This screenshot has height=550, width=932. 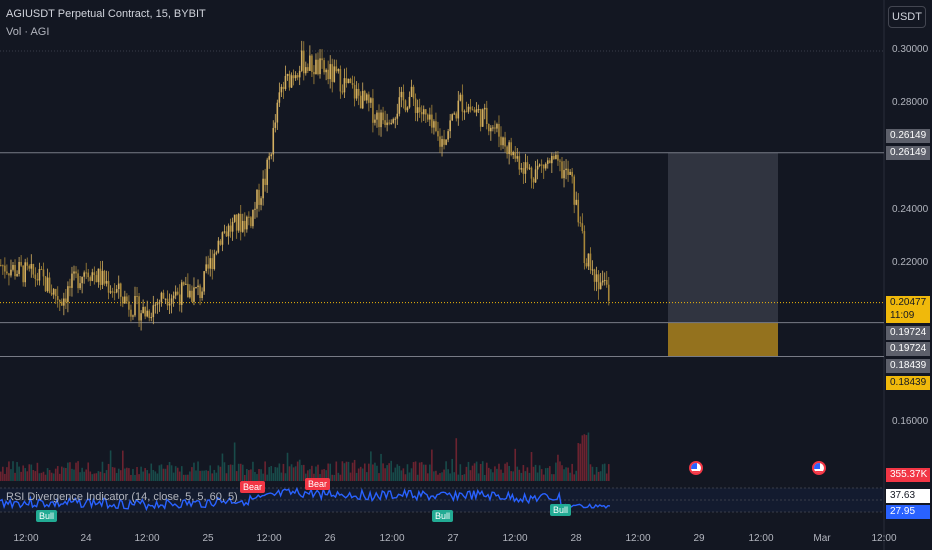 I want to click on price-tick: 0.30000, so click(x=910, y=49).